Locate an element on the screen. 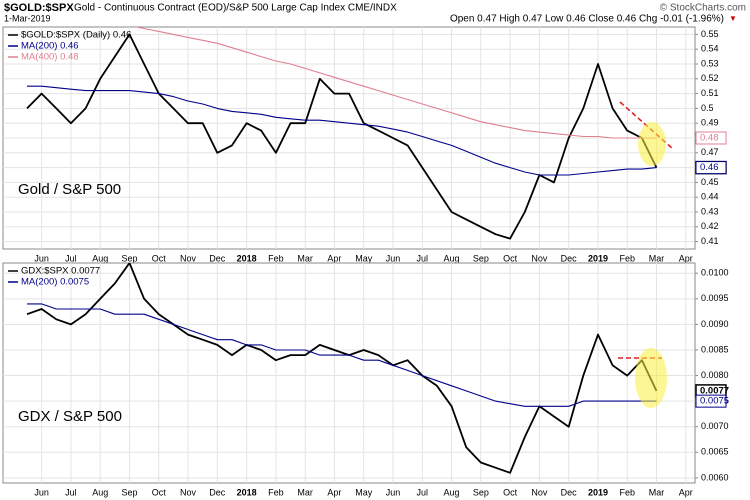  value-tag: 0.48 is located at coordinates (709, 138).